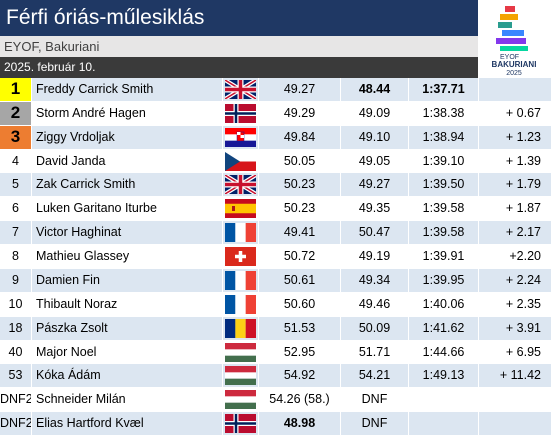 The height and width of the screenshot is (436, 551). What do you see at coordinates (515, 233) in the screenshot?
I see `diff: + 2.17` at bounding box center [515, 233].